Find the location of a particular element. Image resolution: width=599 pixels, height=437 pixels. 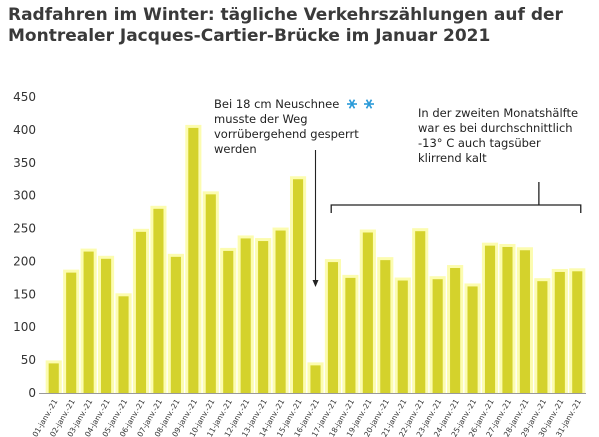

y-axis: 0 50 100 150 200 250 300 350 400 450 is located at coordinates (24, 245).